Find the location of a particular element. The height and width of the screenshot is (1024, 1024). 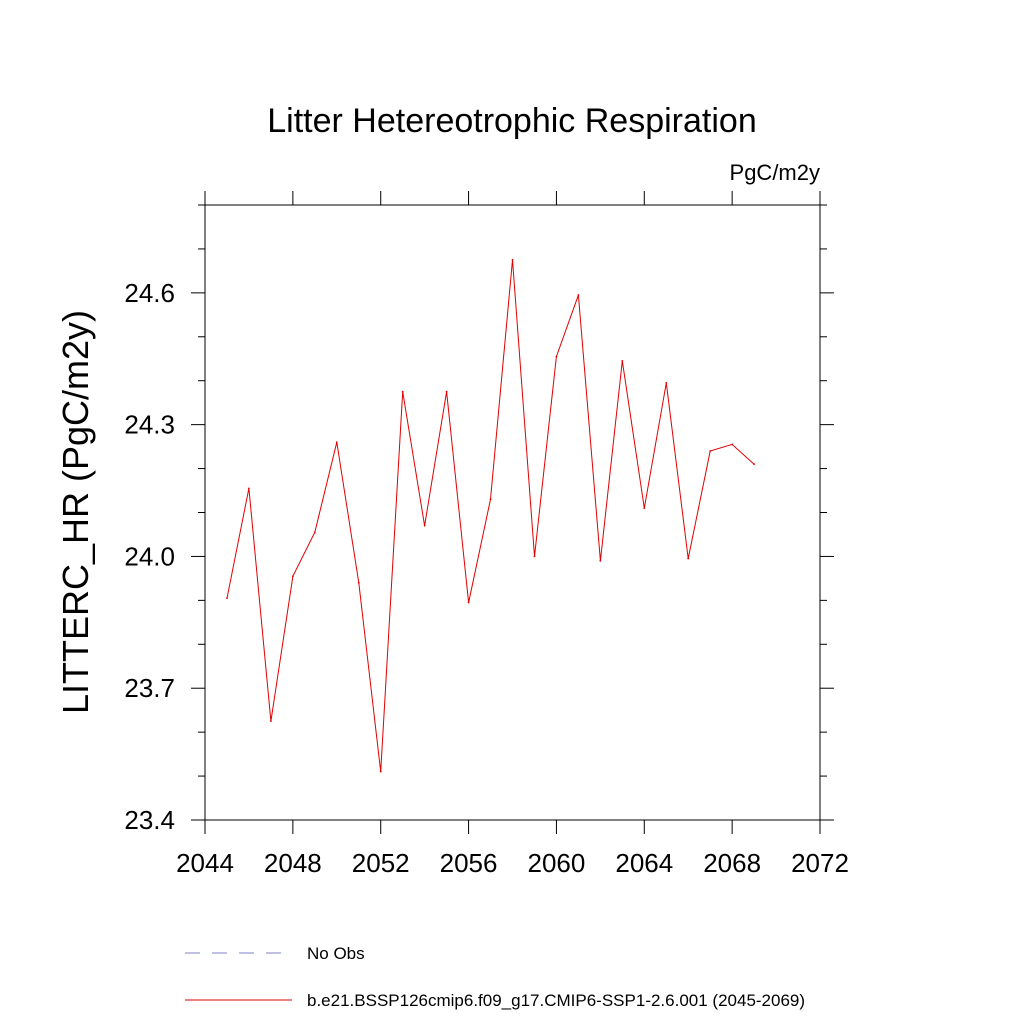

x-tick-label: 2068 is located at coordinates (732, 863).